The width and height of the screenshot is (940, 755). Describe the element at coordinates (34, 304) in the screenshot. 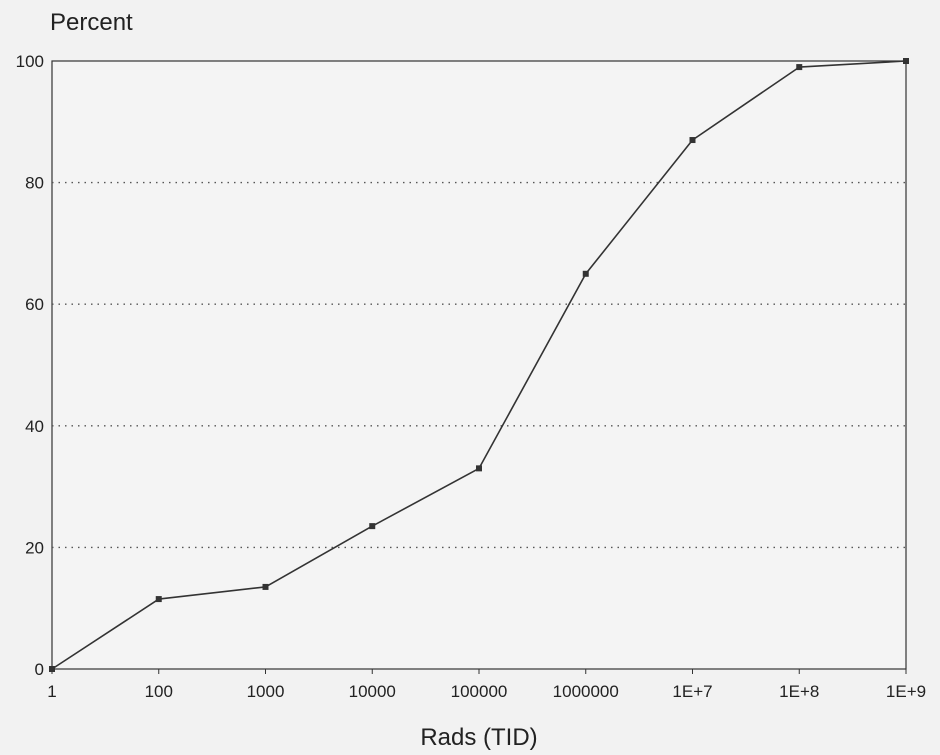

I see `y-tick-label: 60` at that location.